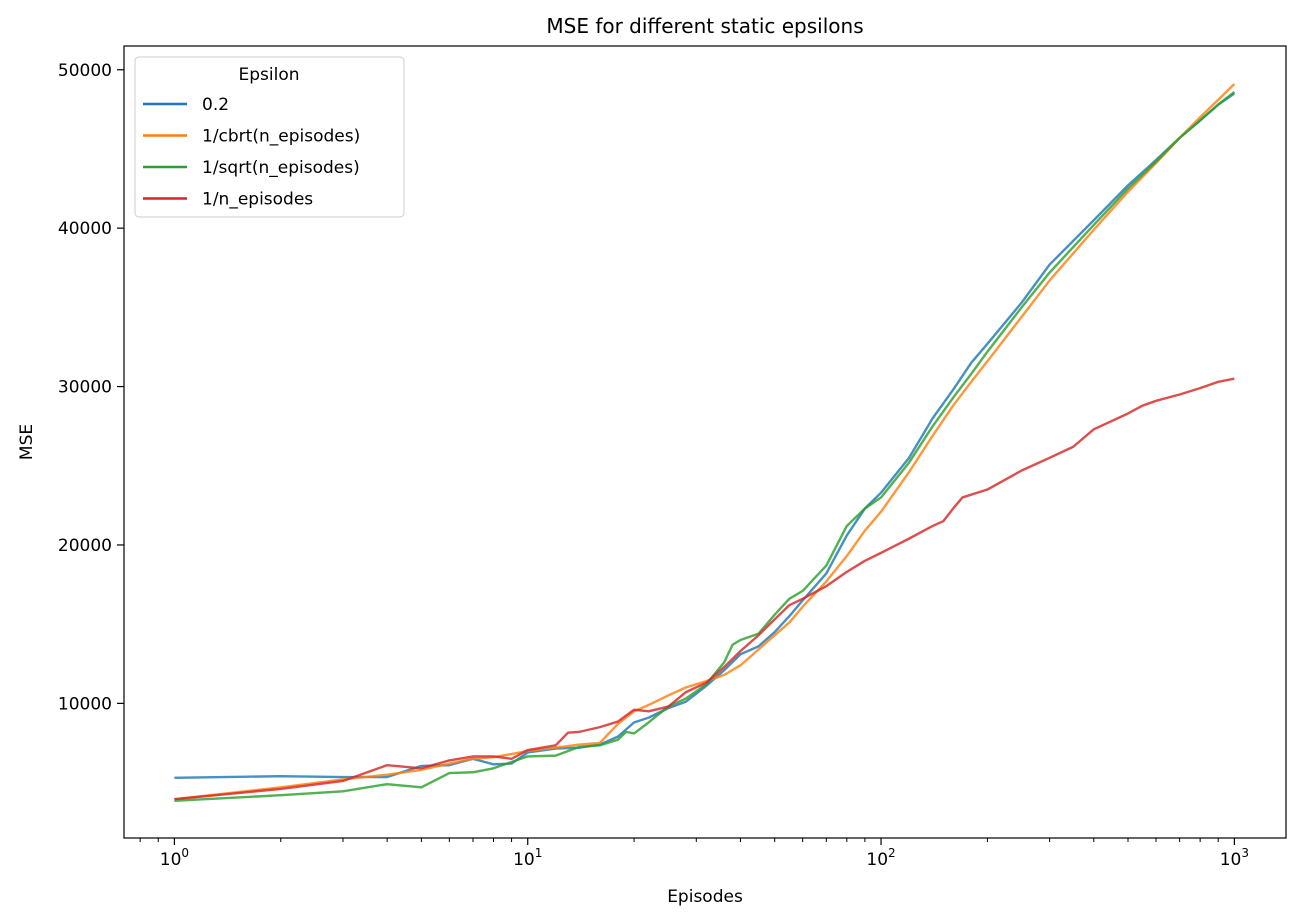 The height and width of the screenshot is (922, 1301). What do you see at coordinates (1234, 858) in the screenshot?
I see `x-tick-label: 10³` at bounding box center [1234, 858].